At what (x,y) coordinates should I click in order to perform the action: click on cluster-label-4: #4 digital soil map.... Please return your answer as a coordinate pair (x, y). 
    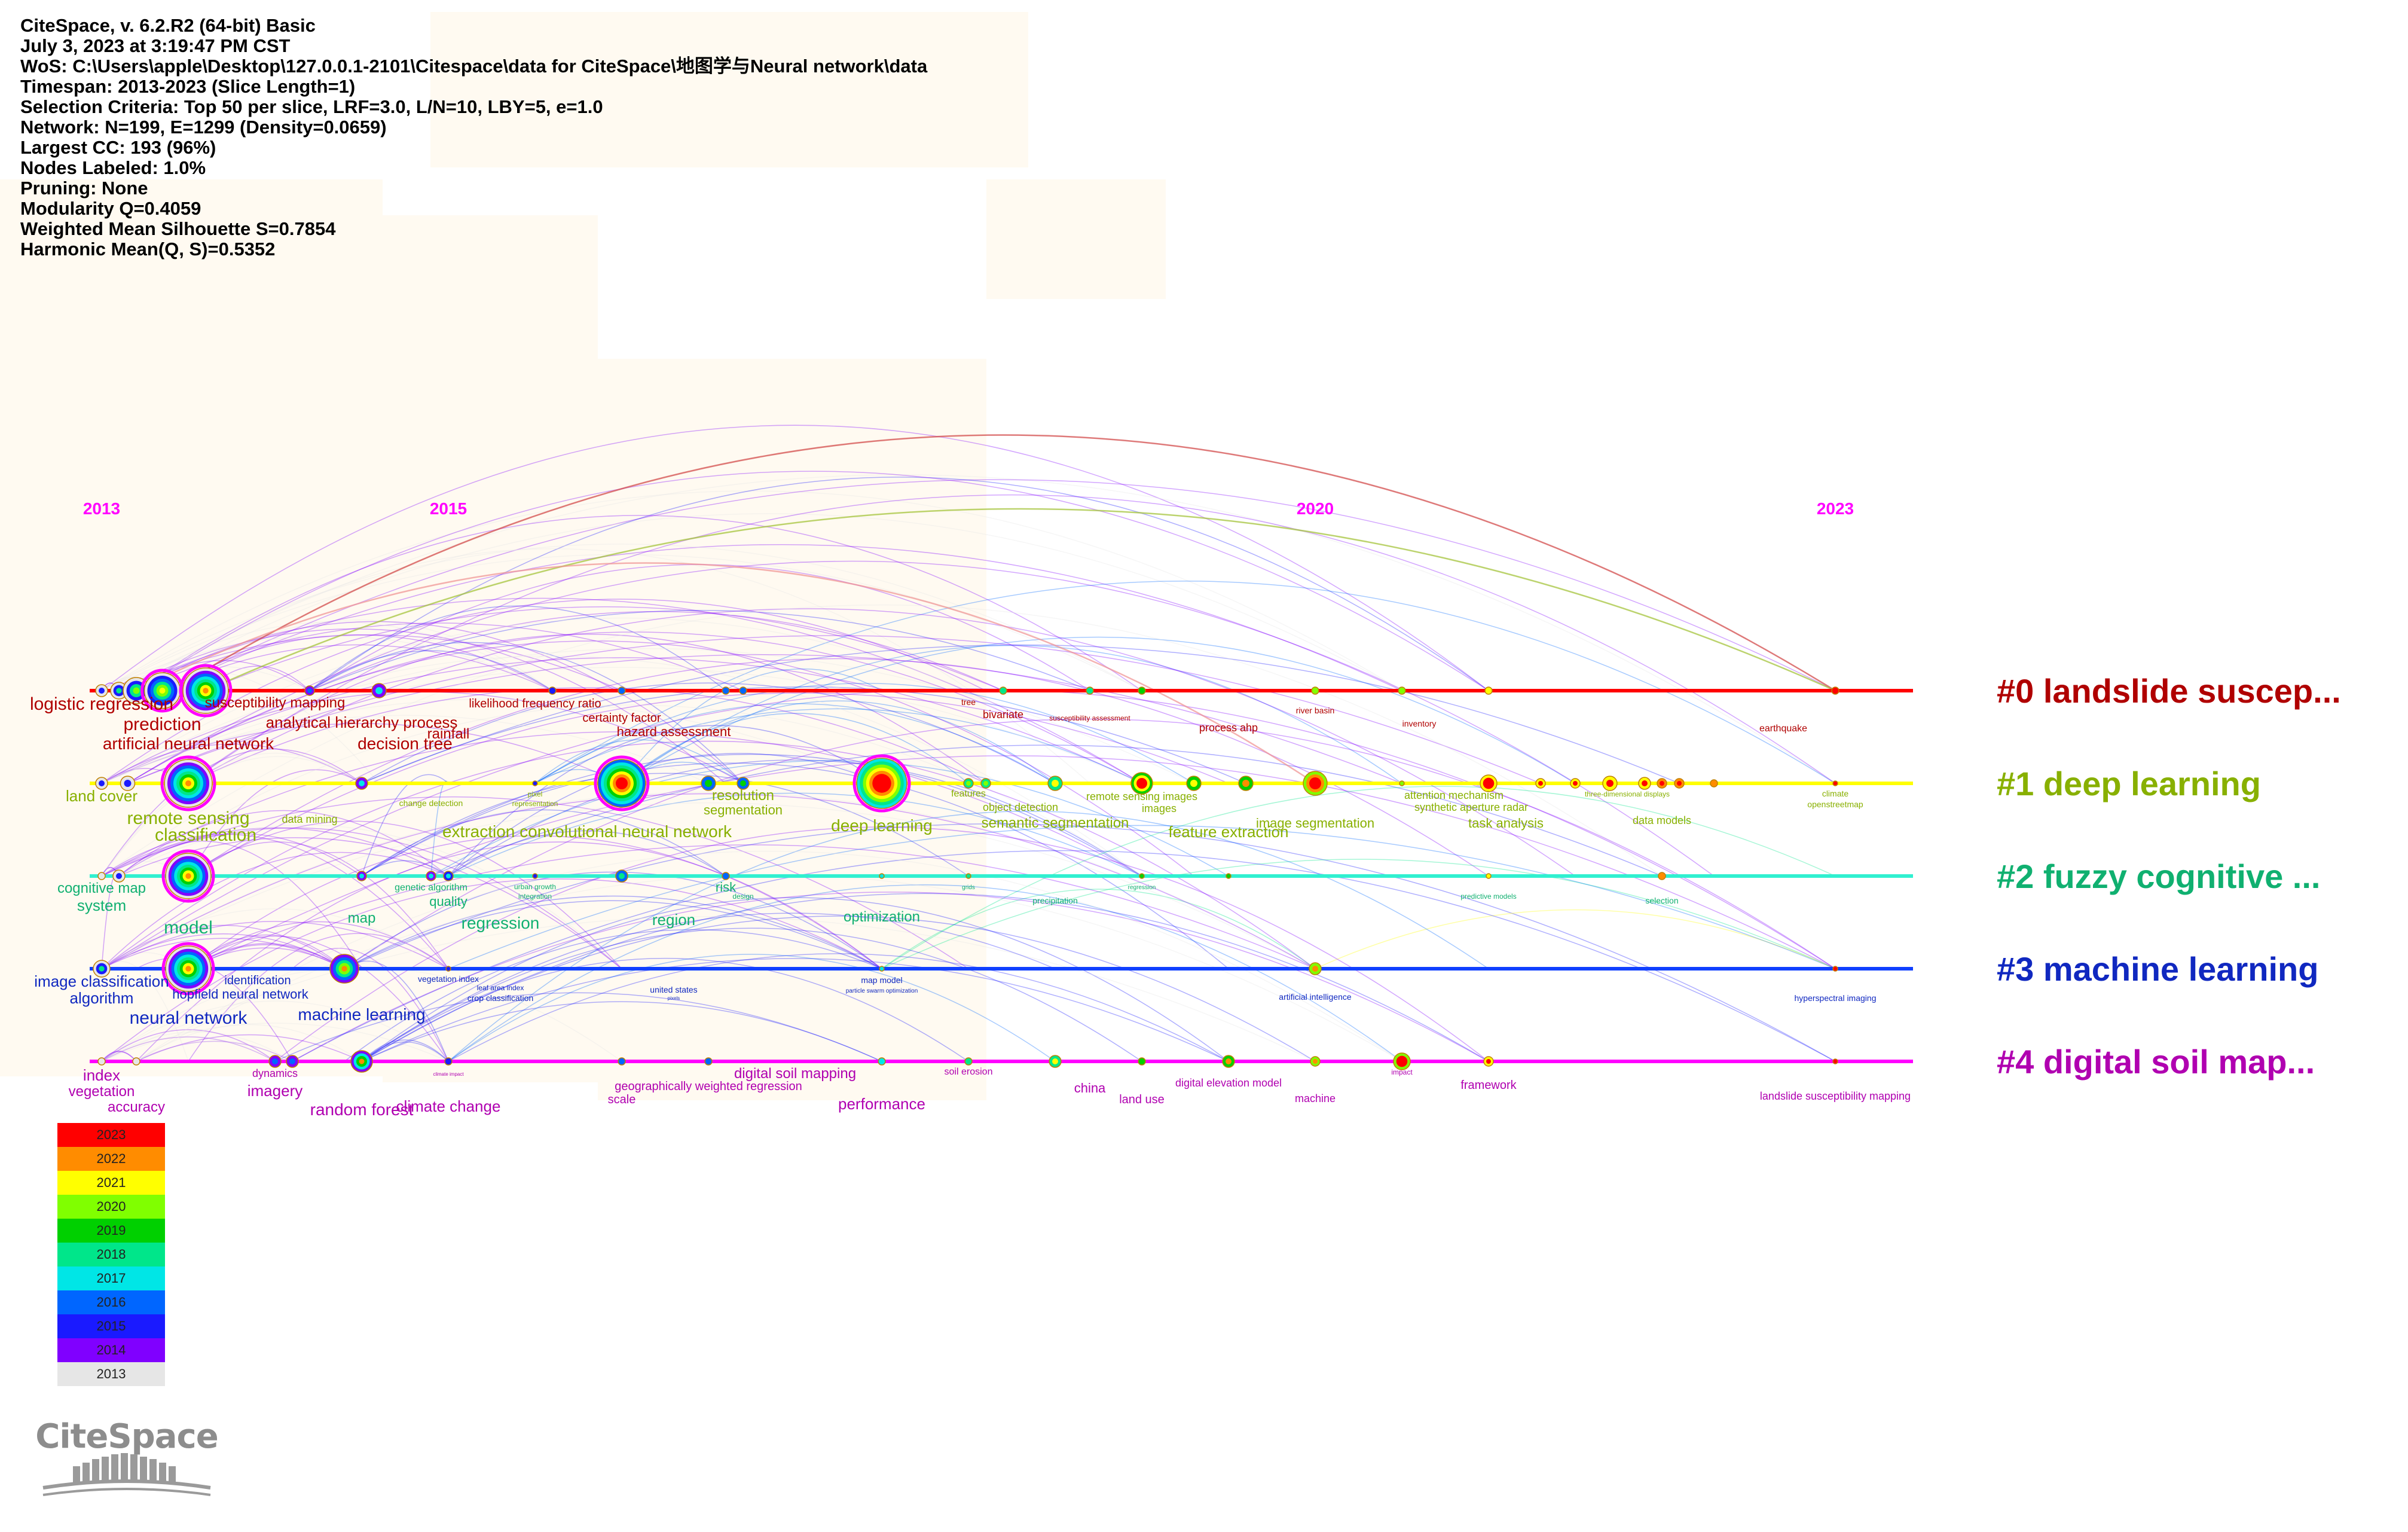
    Looking at the image, I should click on (2156, 1062).